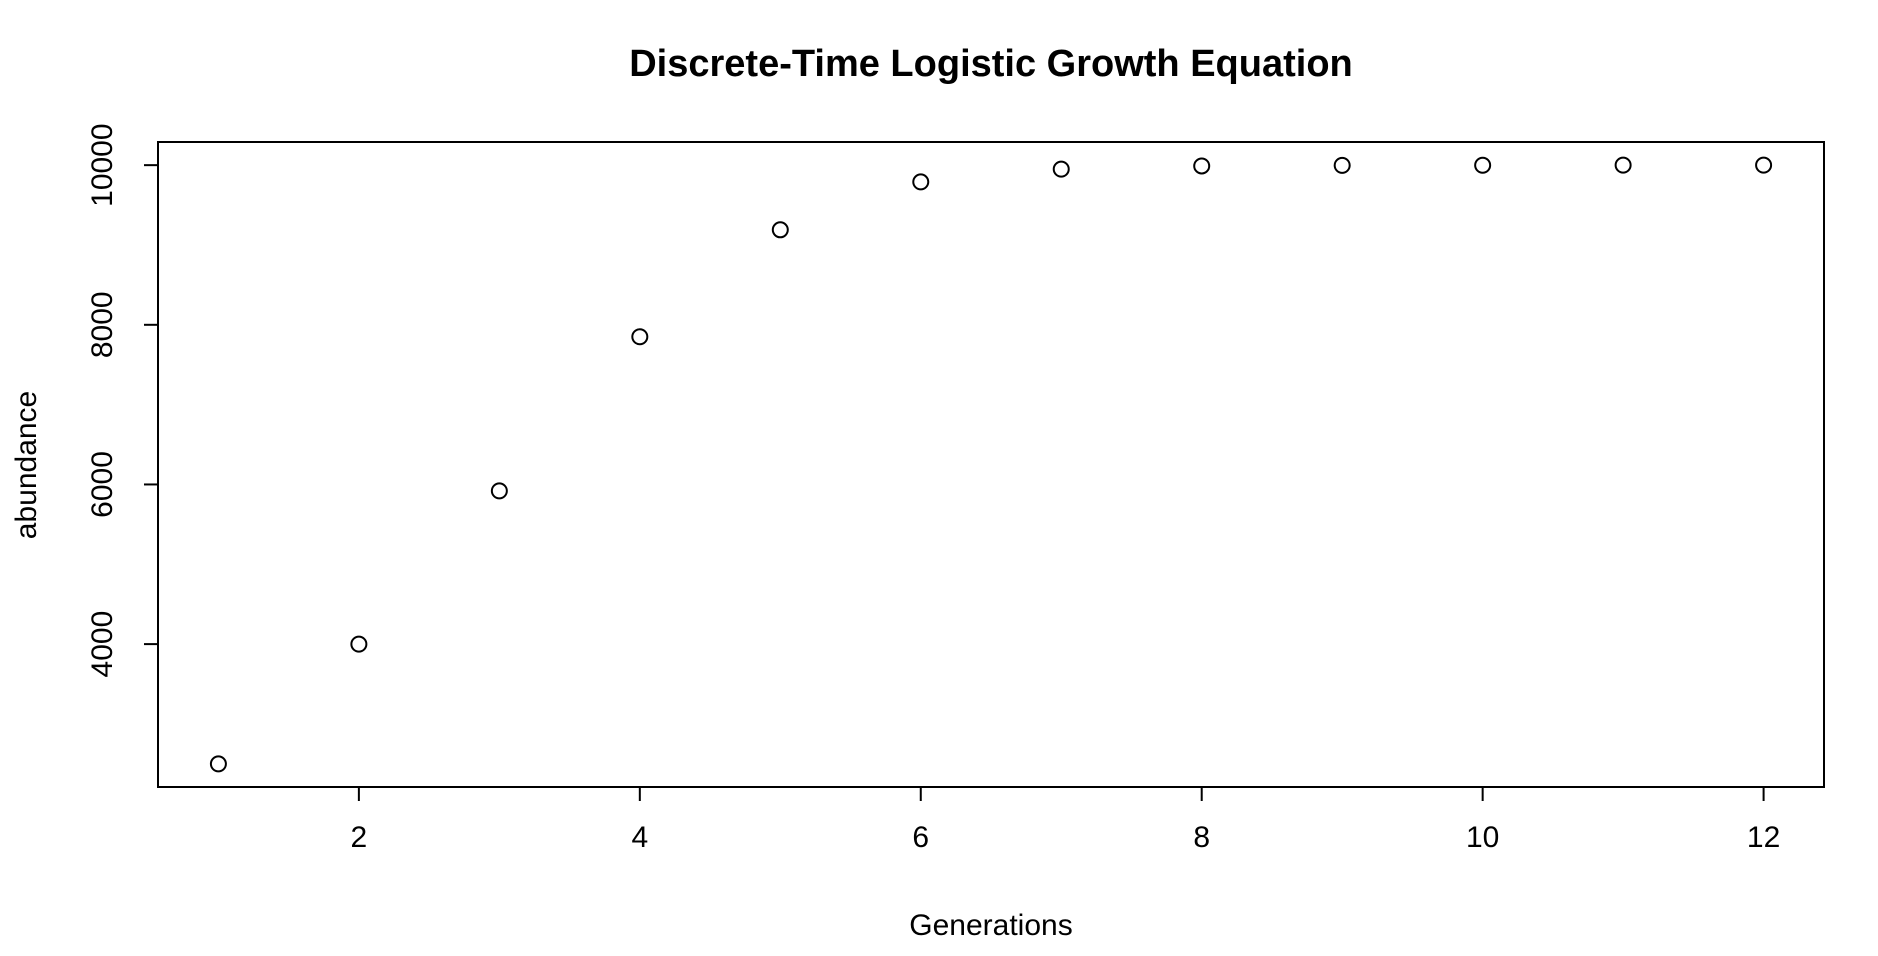 The width and height of the screenshot is (1878, 956). I want to click on x-tick-label: 2, so click(359, 837).